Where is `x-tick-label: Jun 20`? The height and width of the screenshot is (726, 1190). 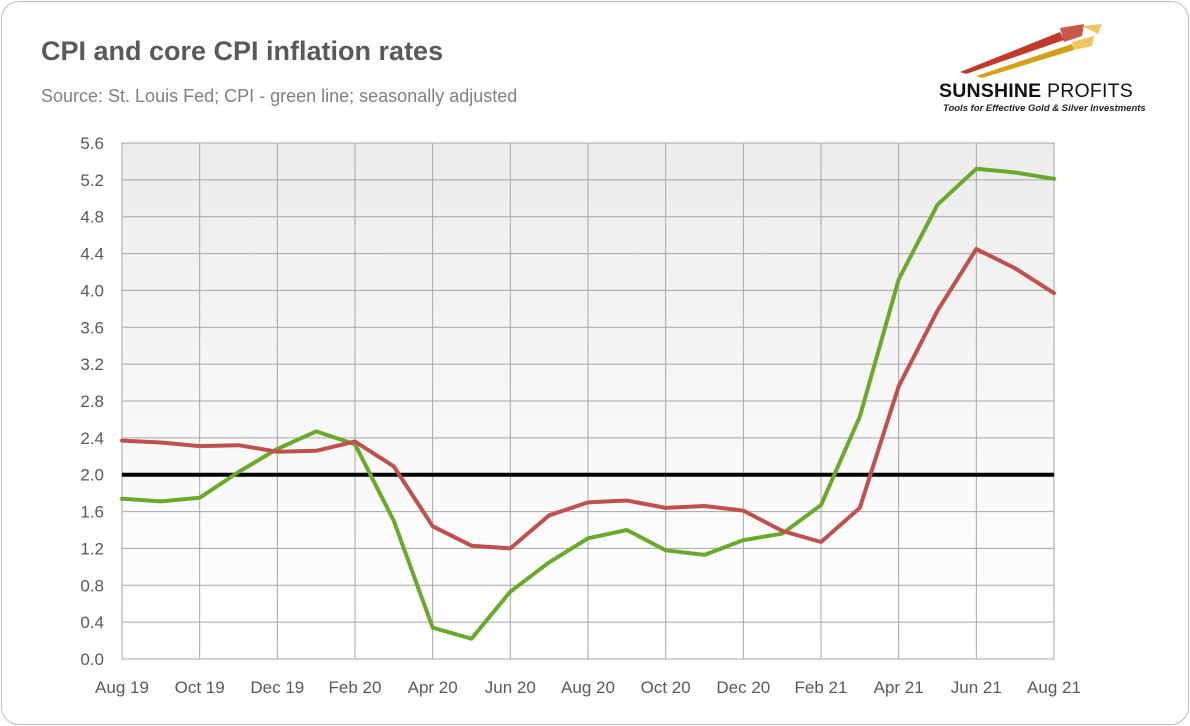
x-tick-label: Jun 20 is located at coordinates (510, 687).